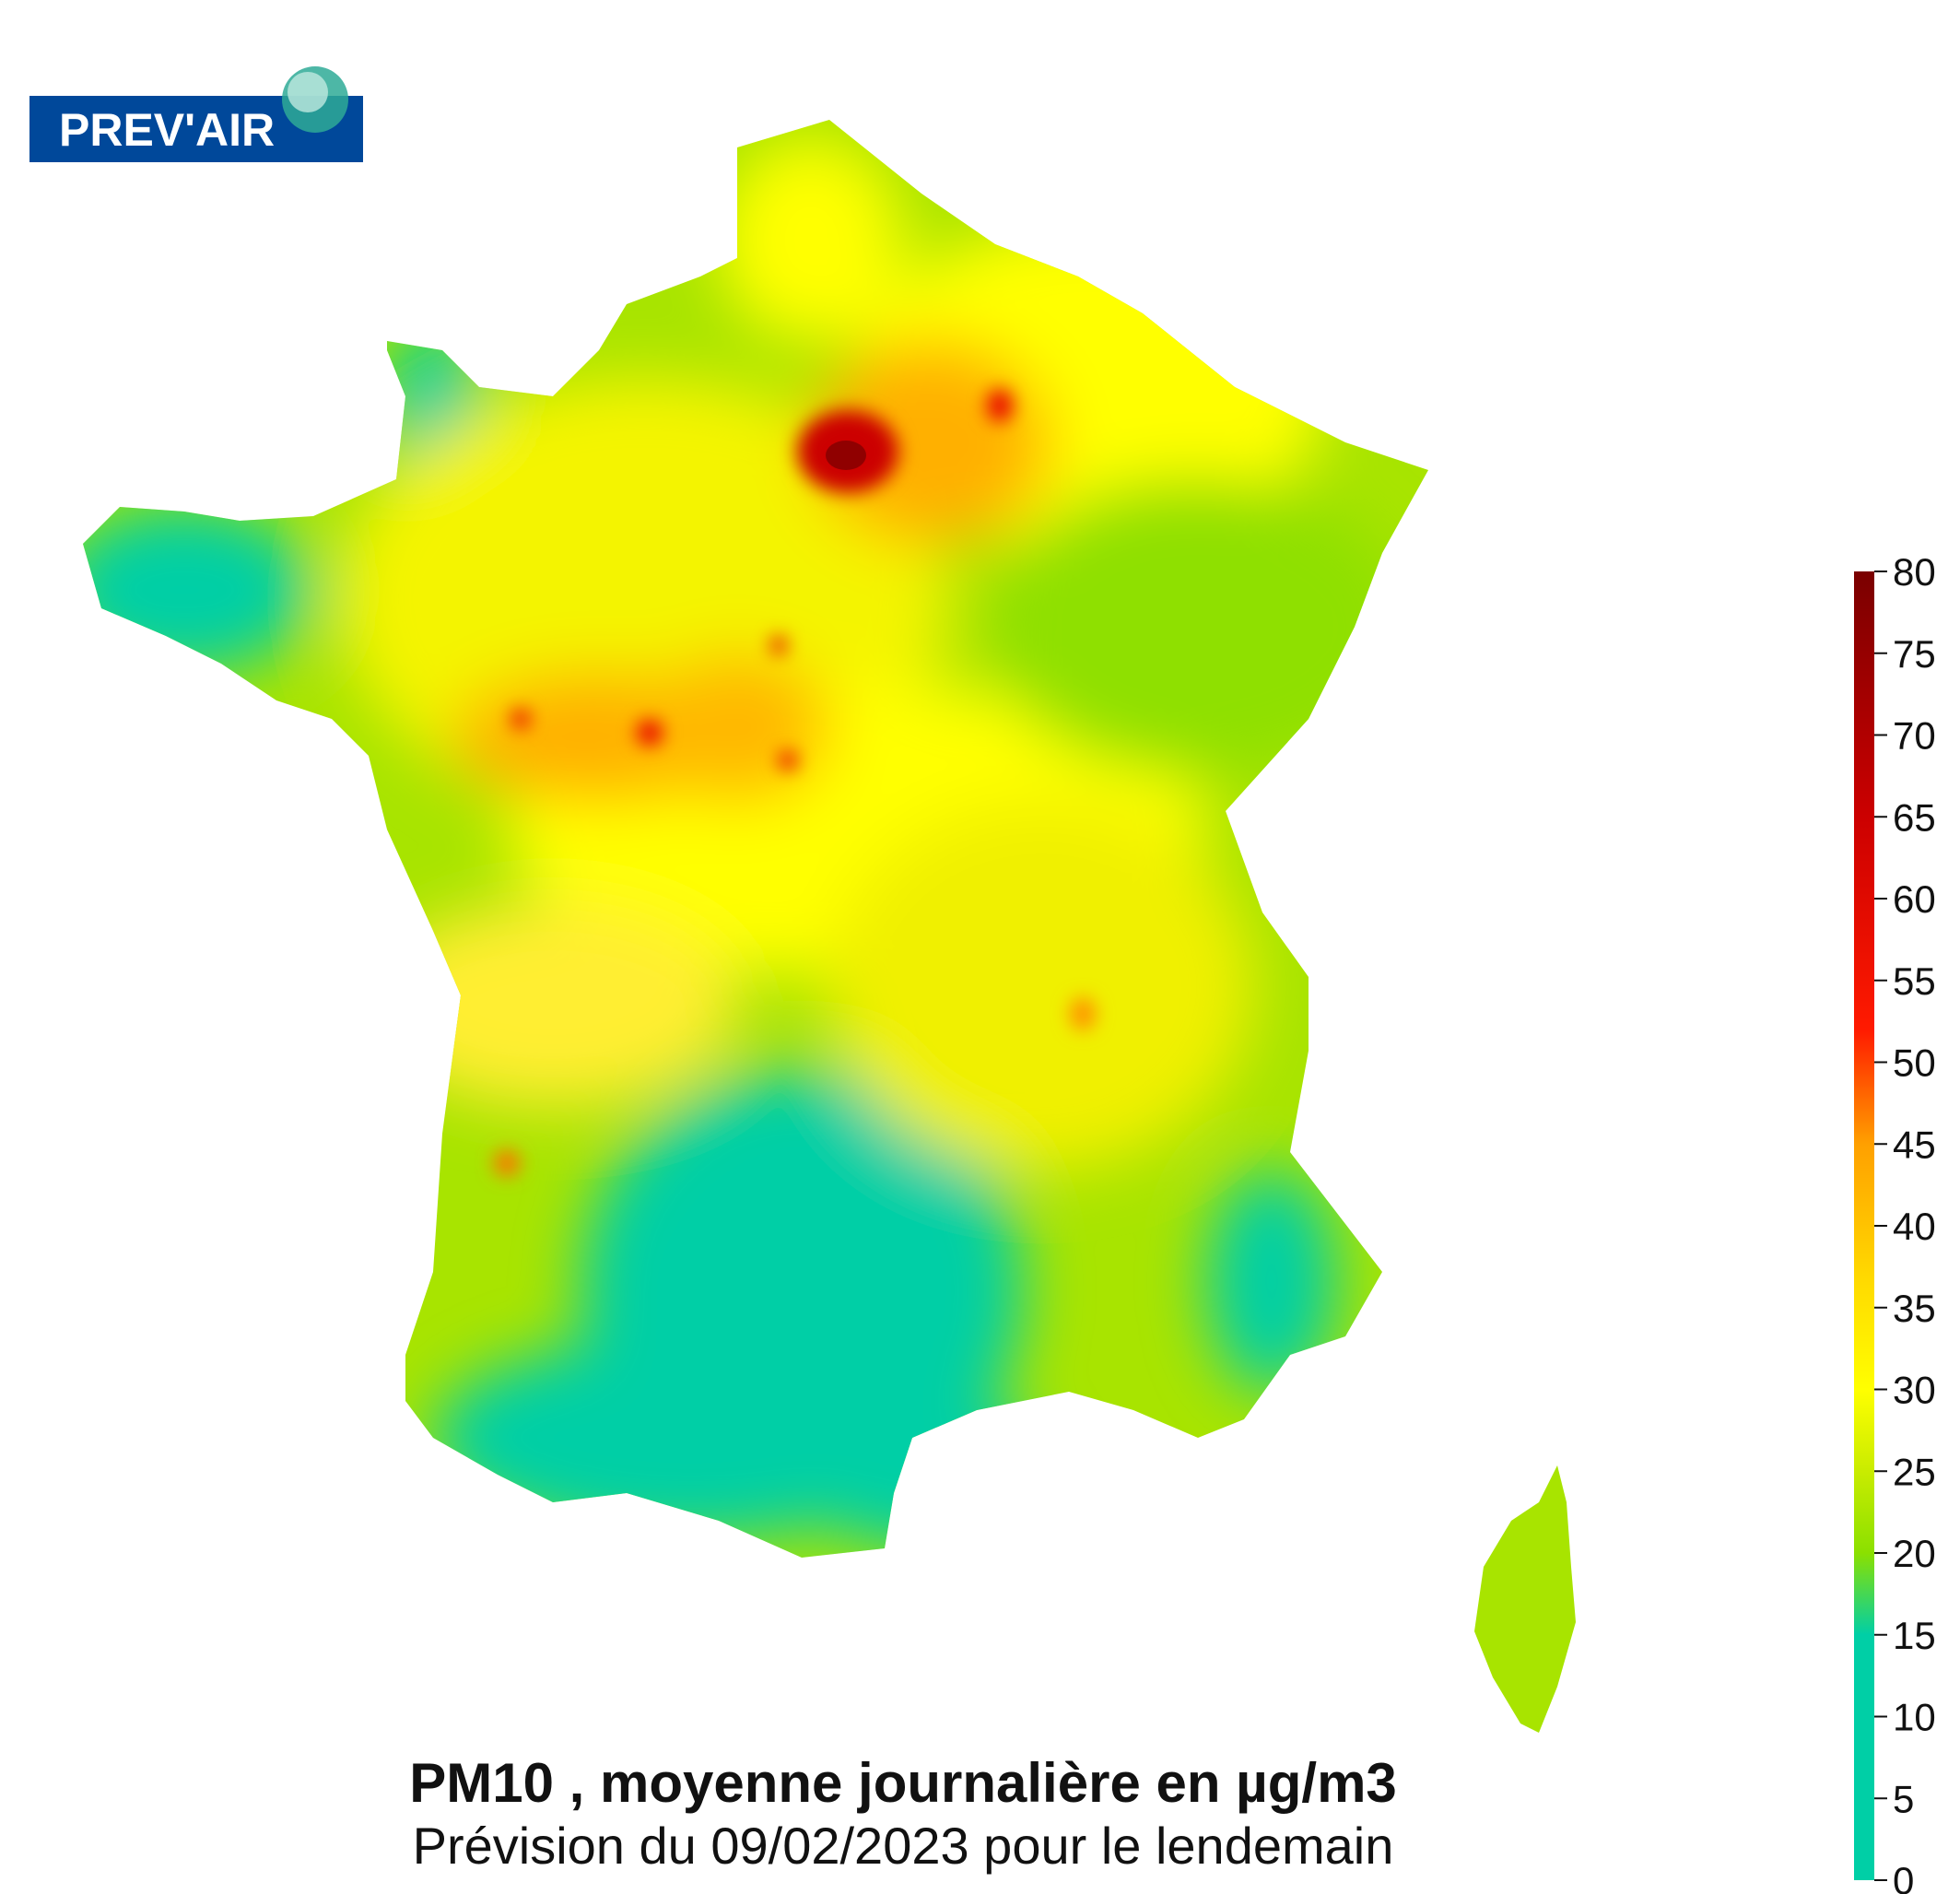 The width and height of the screenshot is (1960, 1894). Describe the element at coordinates (1864, 1225) in the screenshot. I see `colorbar-scale` at that location.